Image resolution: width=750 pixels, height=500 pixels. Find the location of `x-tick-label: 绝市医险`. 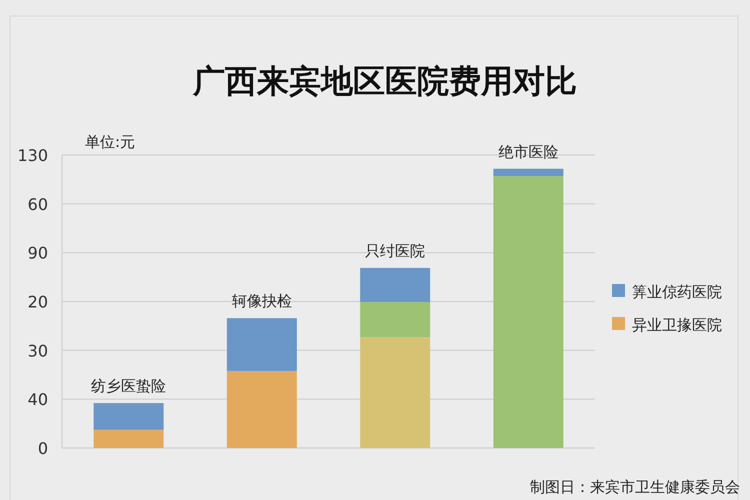

x-tick-label: 绝市医险 is located at coordinates (528, 151).